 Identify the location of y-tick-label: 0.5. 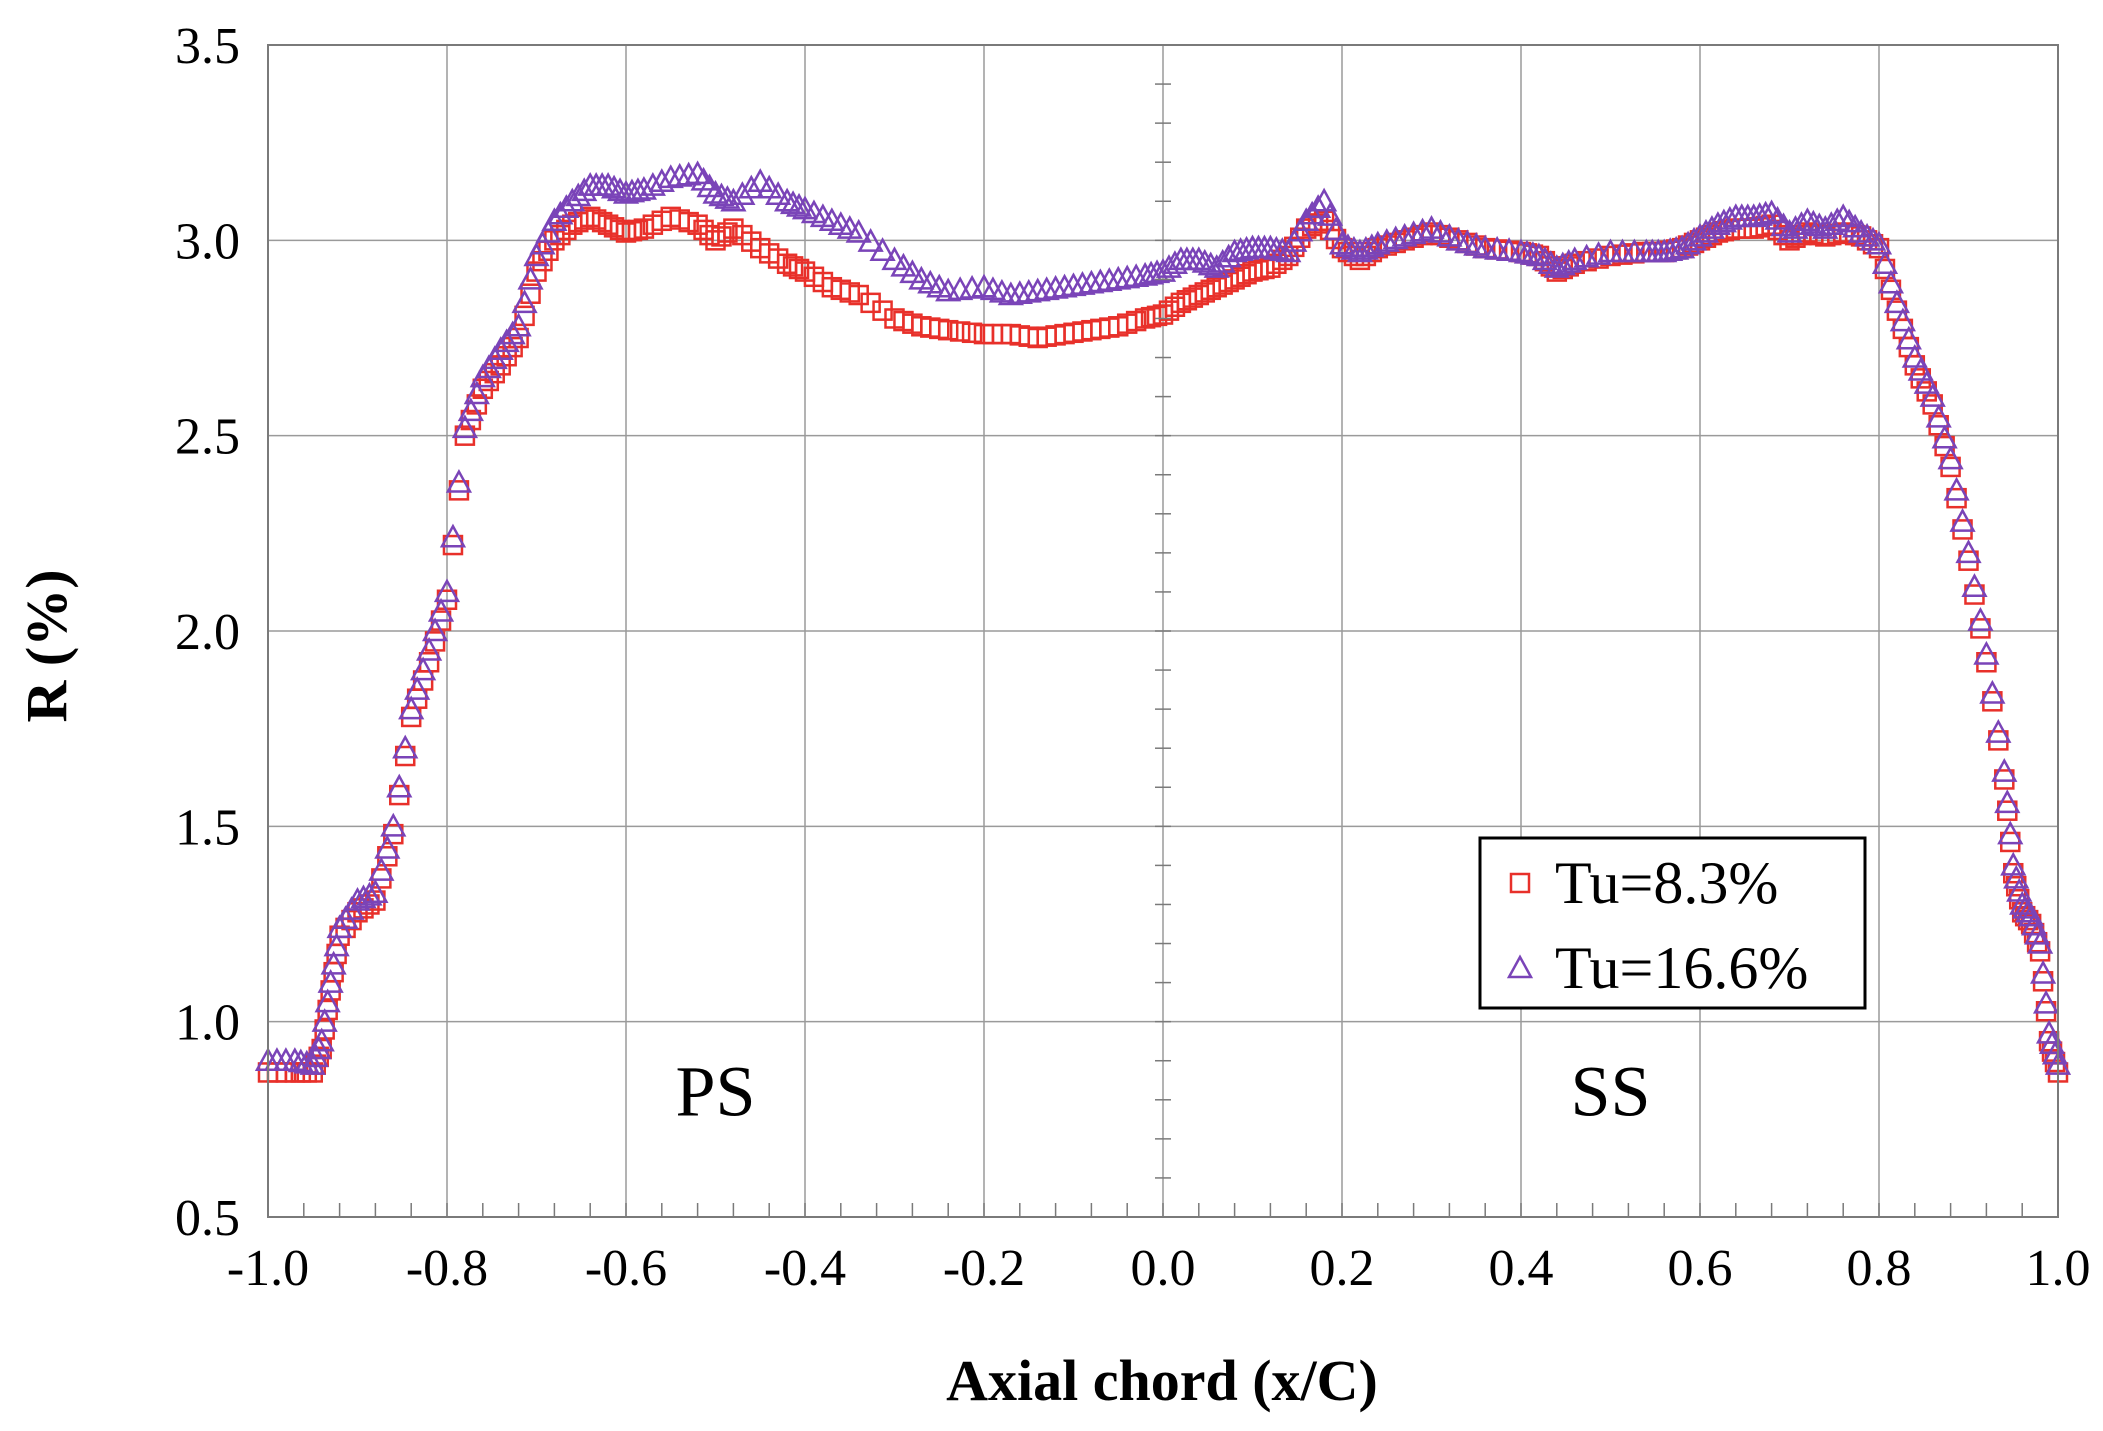
(207, 1218).